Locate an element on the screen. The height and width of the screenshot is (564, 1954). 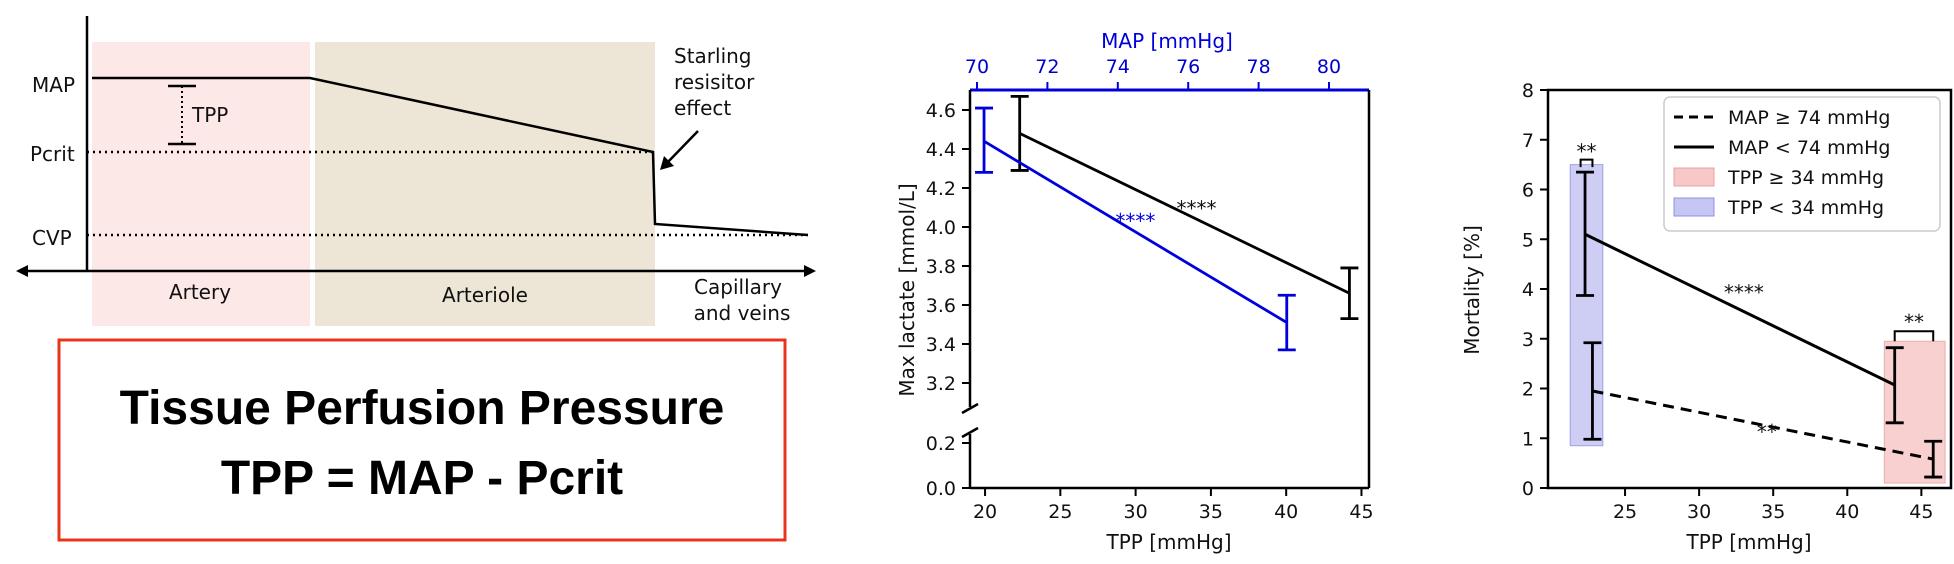
chart1-top-axis-label: MAP [mmHg] is located at coordinates (1167, 41).